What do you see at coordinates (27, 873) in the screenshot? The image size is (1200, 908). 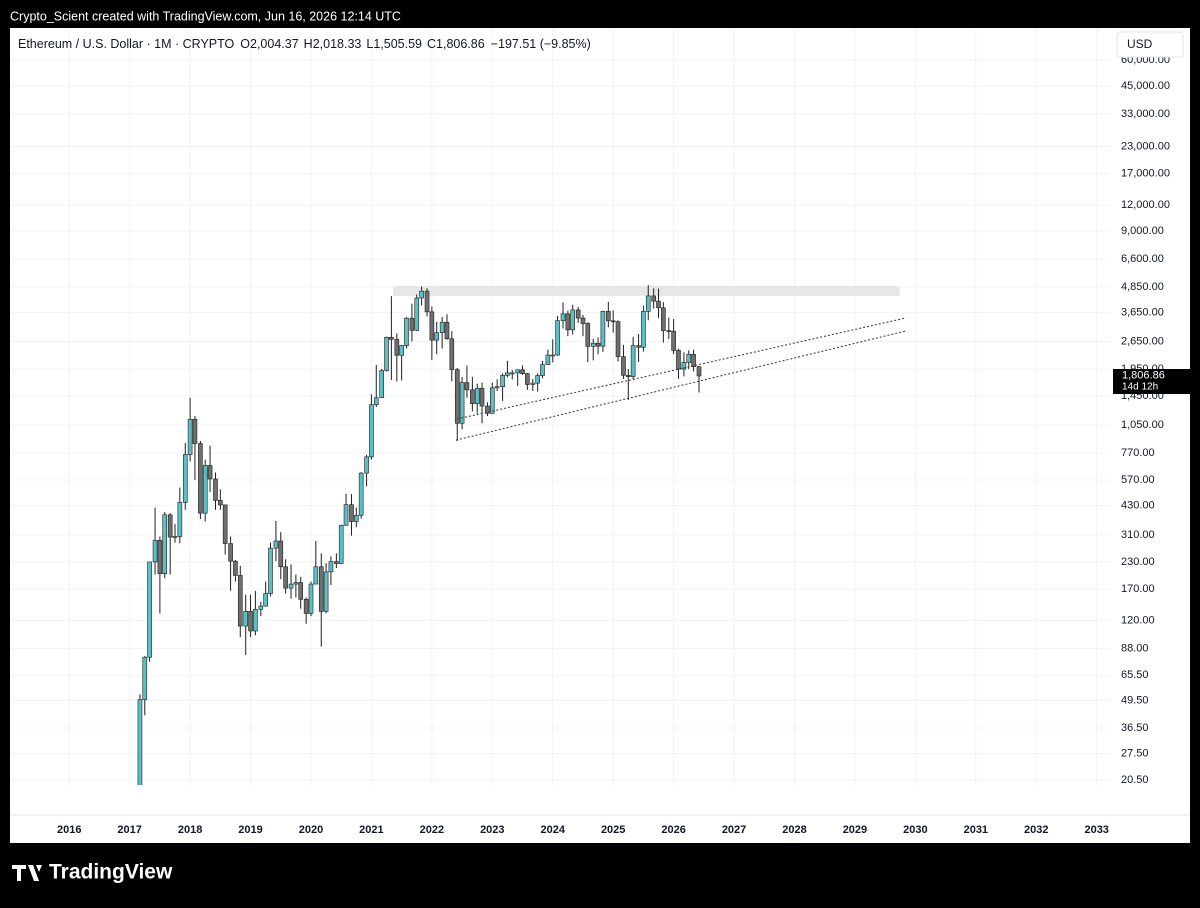 I see `logo-mark` at bounding box center [27, 873].